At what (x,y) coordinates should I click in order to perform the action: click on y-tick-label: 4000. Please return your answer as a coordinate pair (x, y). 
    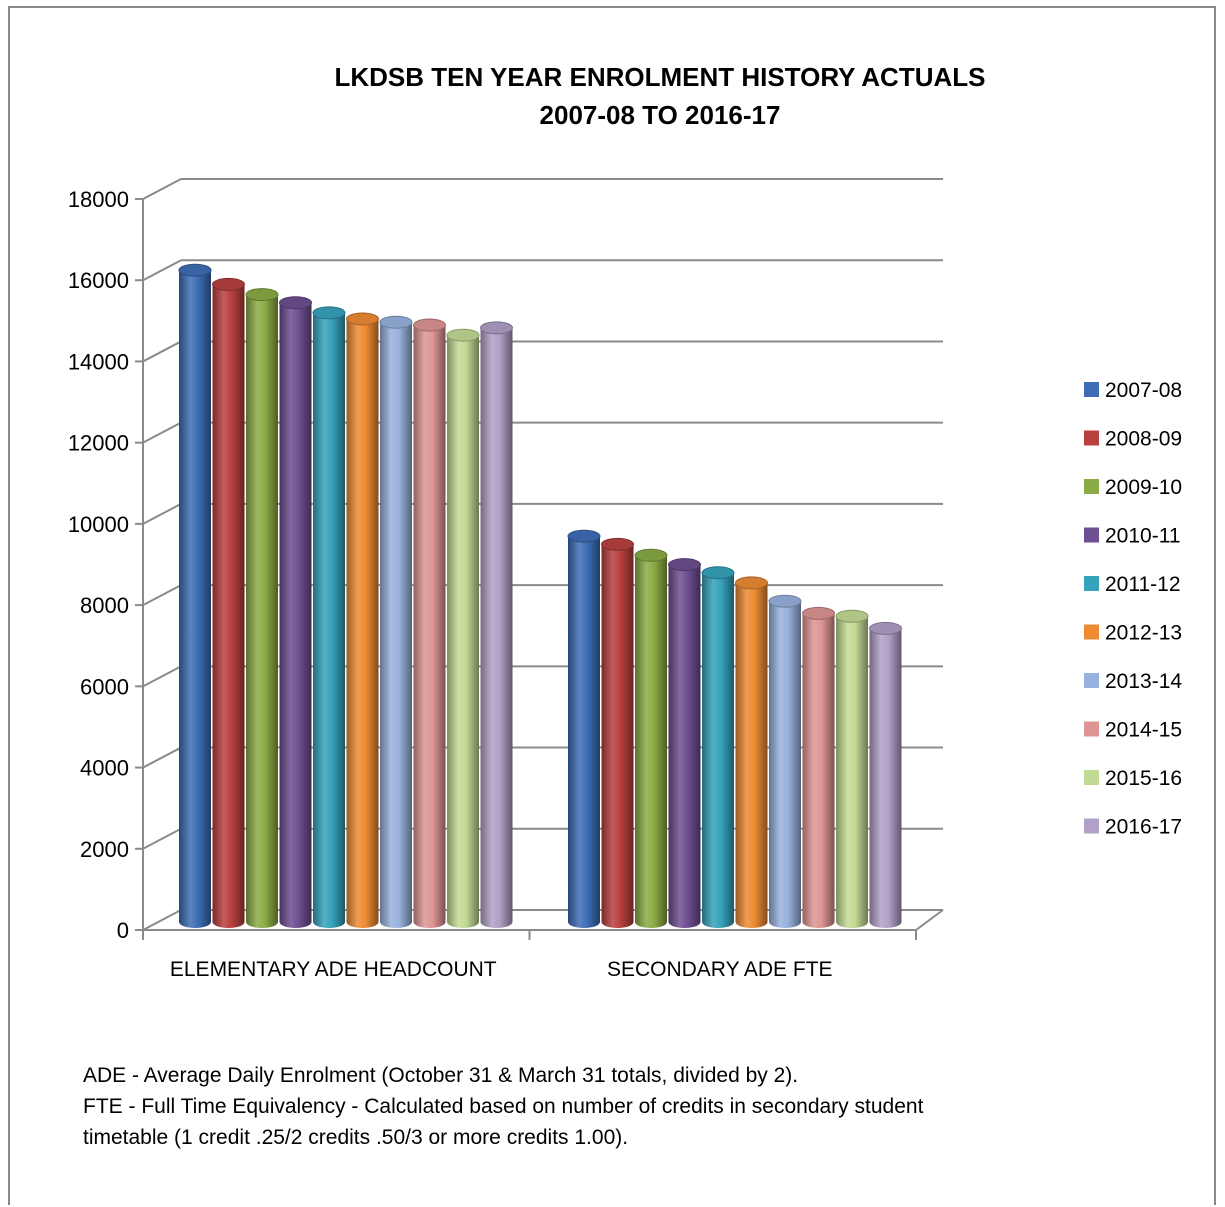
    Looking at the image, I should click on (104, 768).